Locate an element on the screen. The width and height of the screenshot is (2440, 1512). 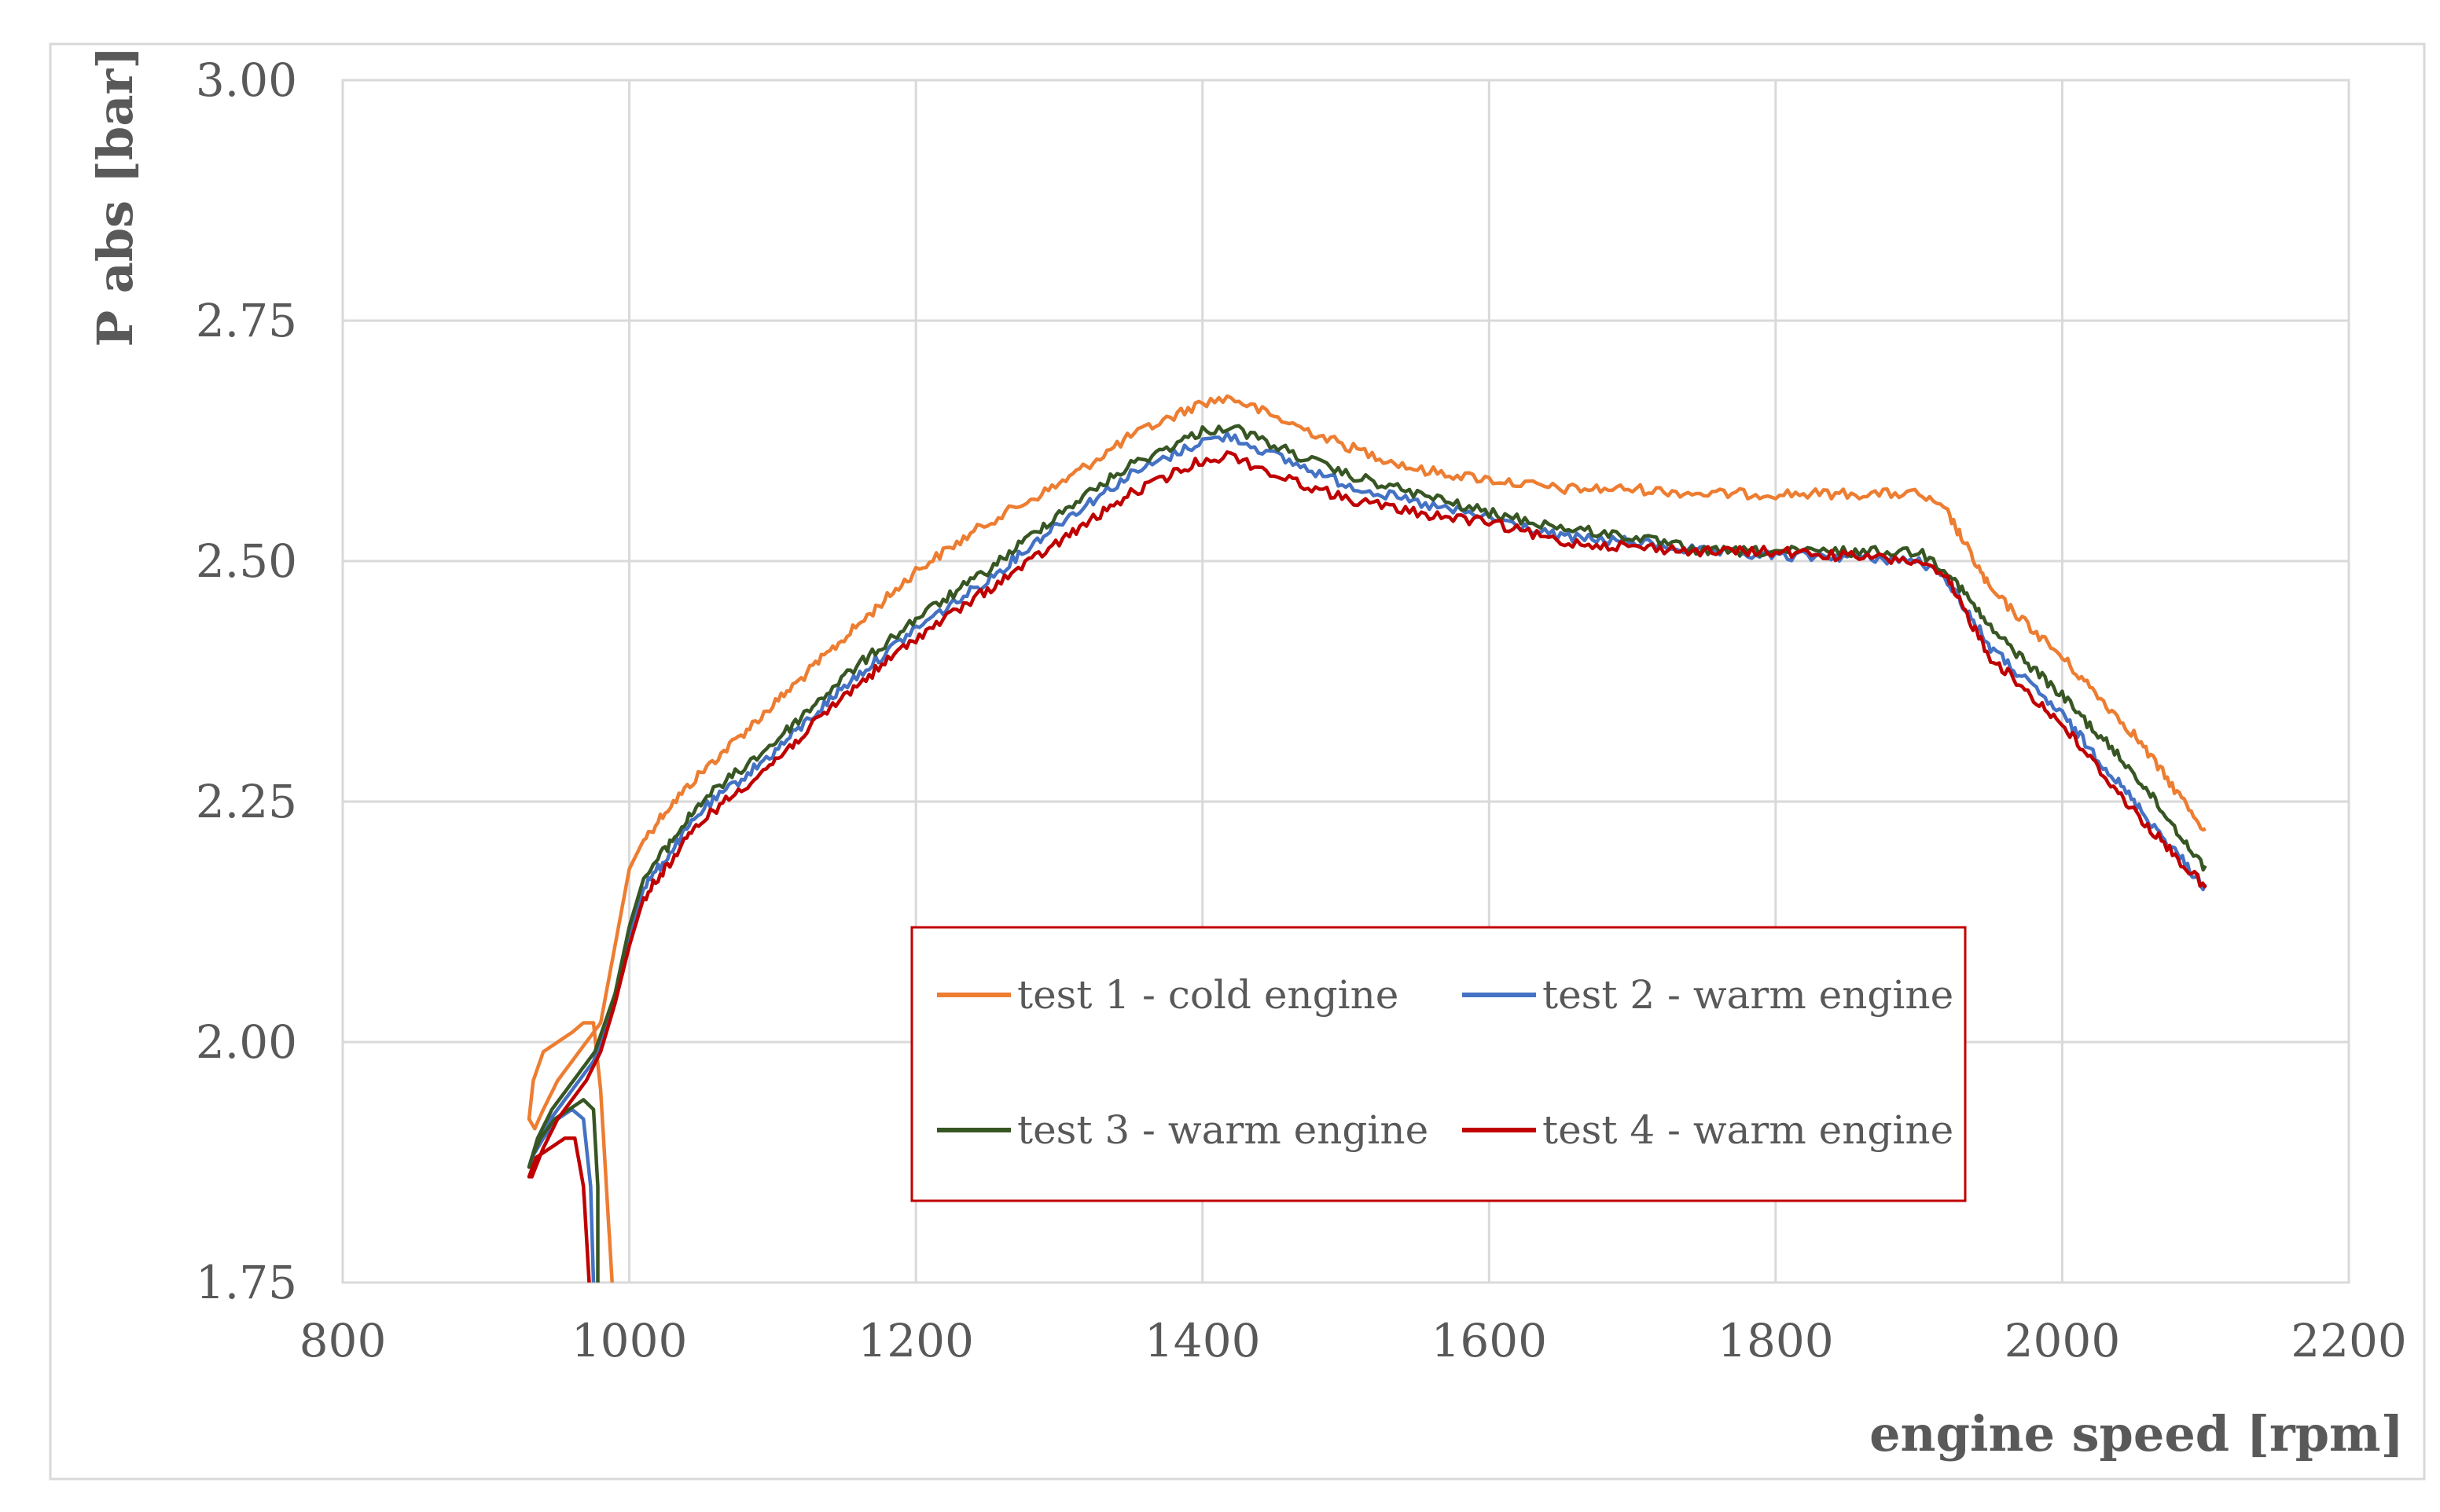
x-tick-label: 2200 is located at coordinates (2349, 1341).